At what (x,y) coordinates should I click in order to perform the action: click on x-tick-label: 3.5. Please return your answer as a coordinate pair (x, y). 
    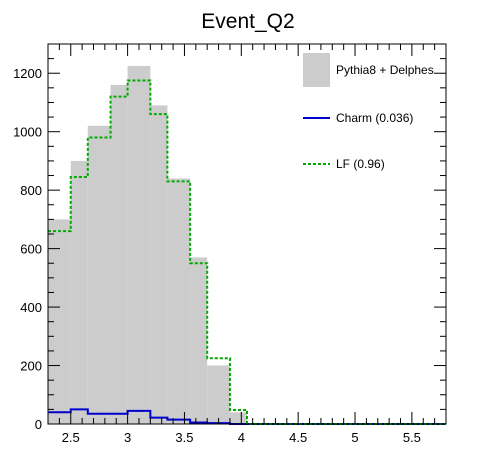
    Looking at the image, I should click on (184, 437).